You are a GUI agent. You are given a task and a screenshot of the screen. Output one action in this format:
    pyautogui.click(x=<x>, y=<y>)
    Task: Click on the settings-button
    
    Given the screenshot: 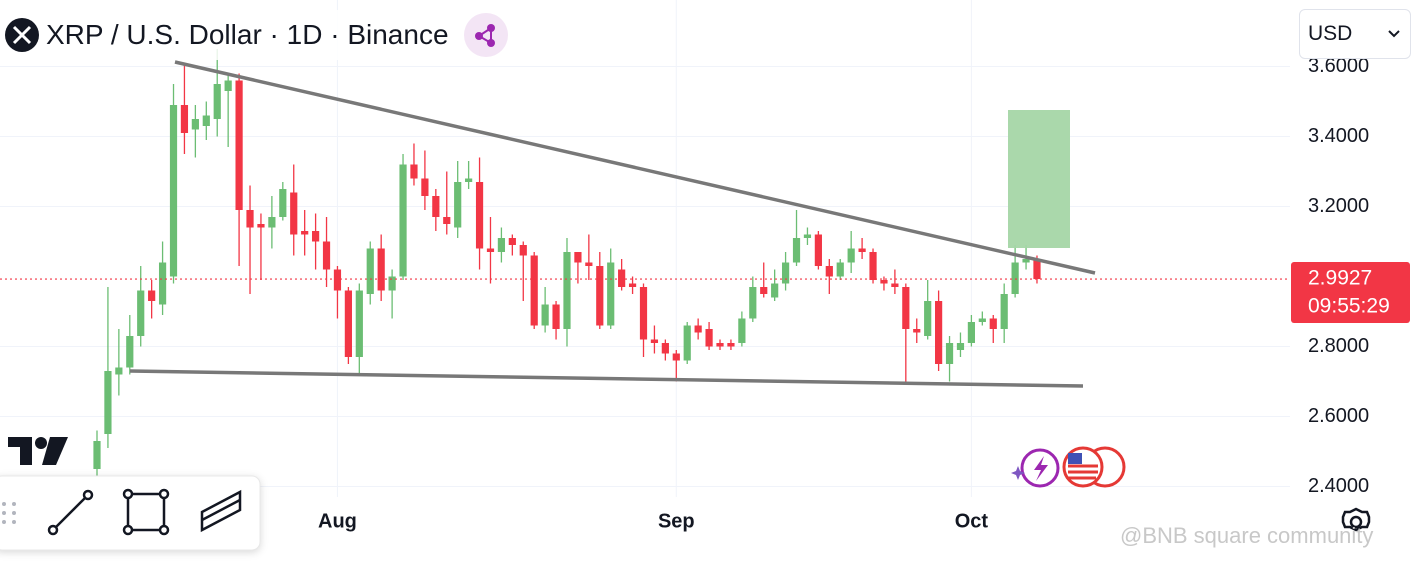 What is the action you would take?
    pyautogui.click(x=1356, y=519)
    